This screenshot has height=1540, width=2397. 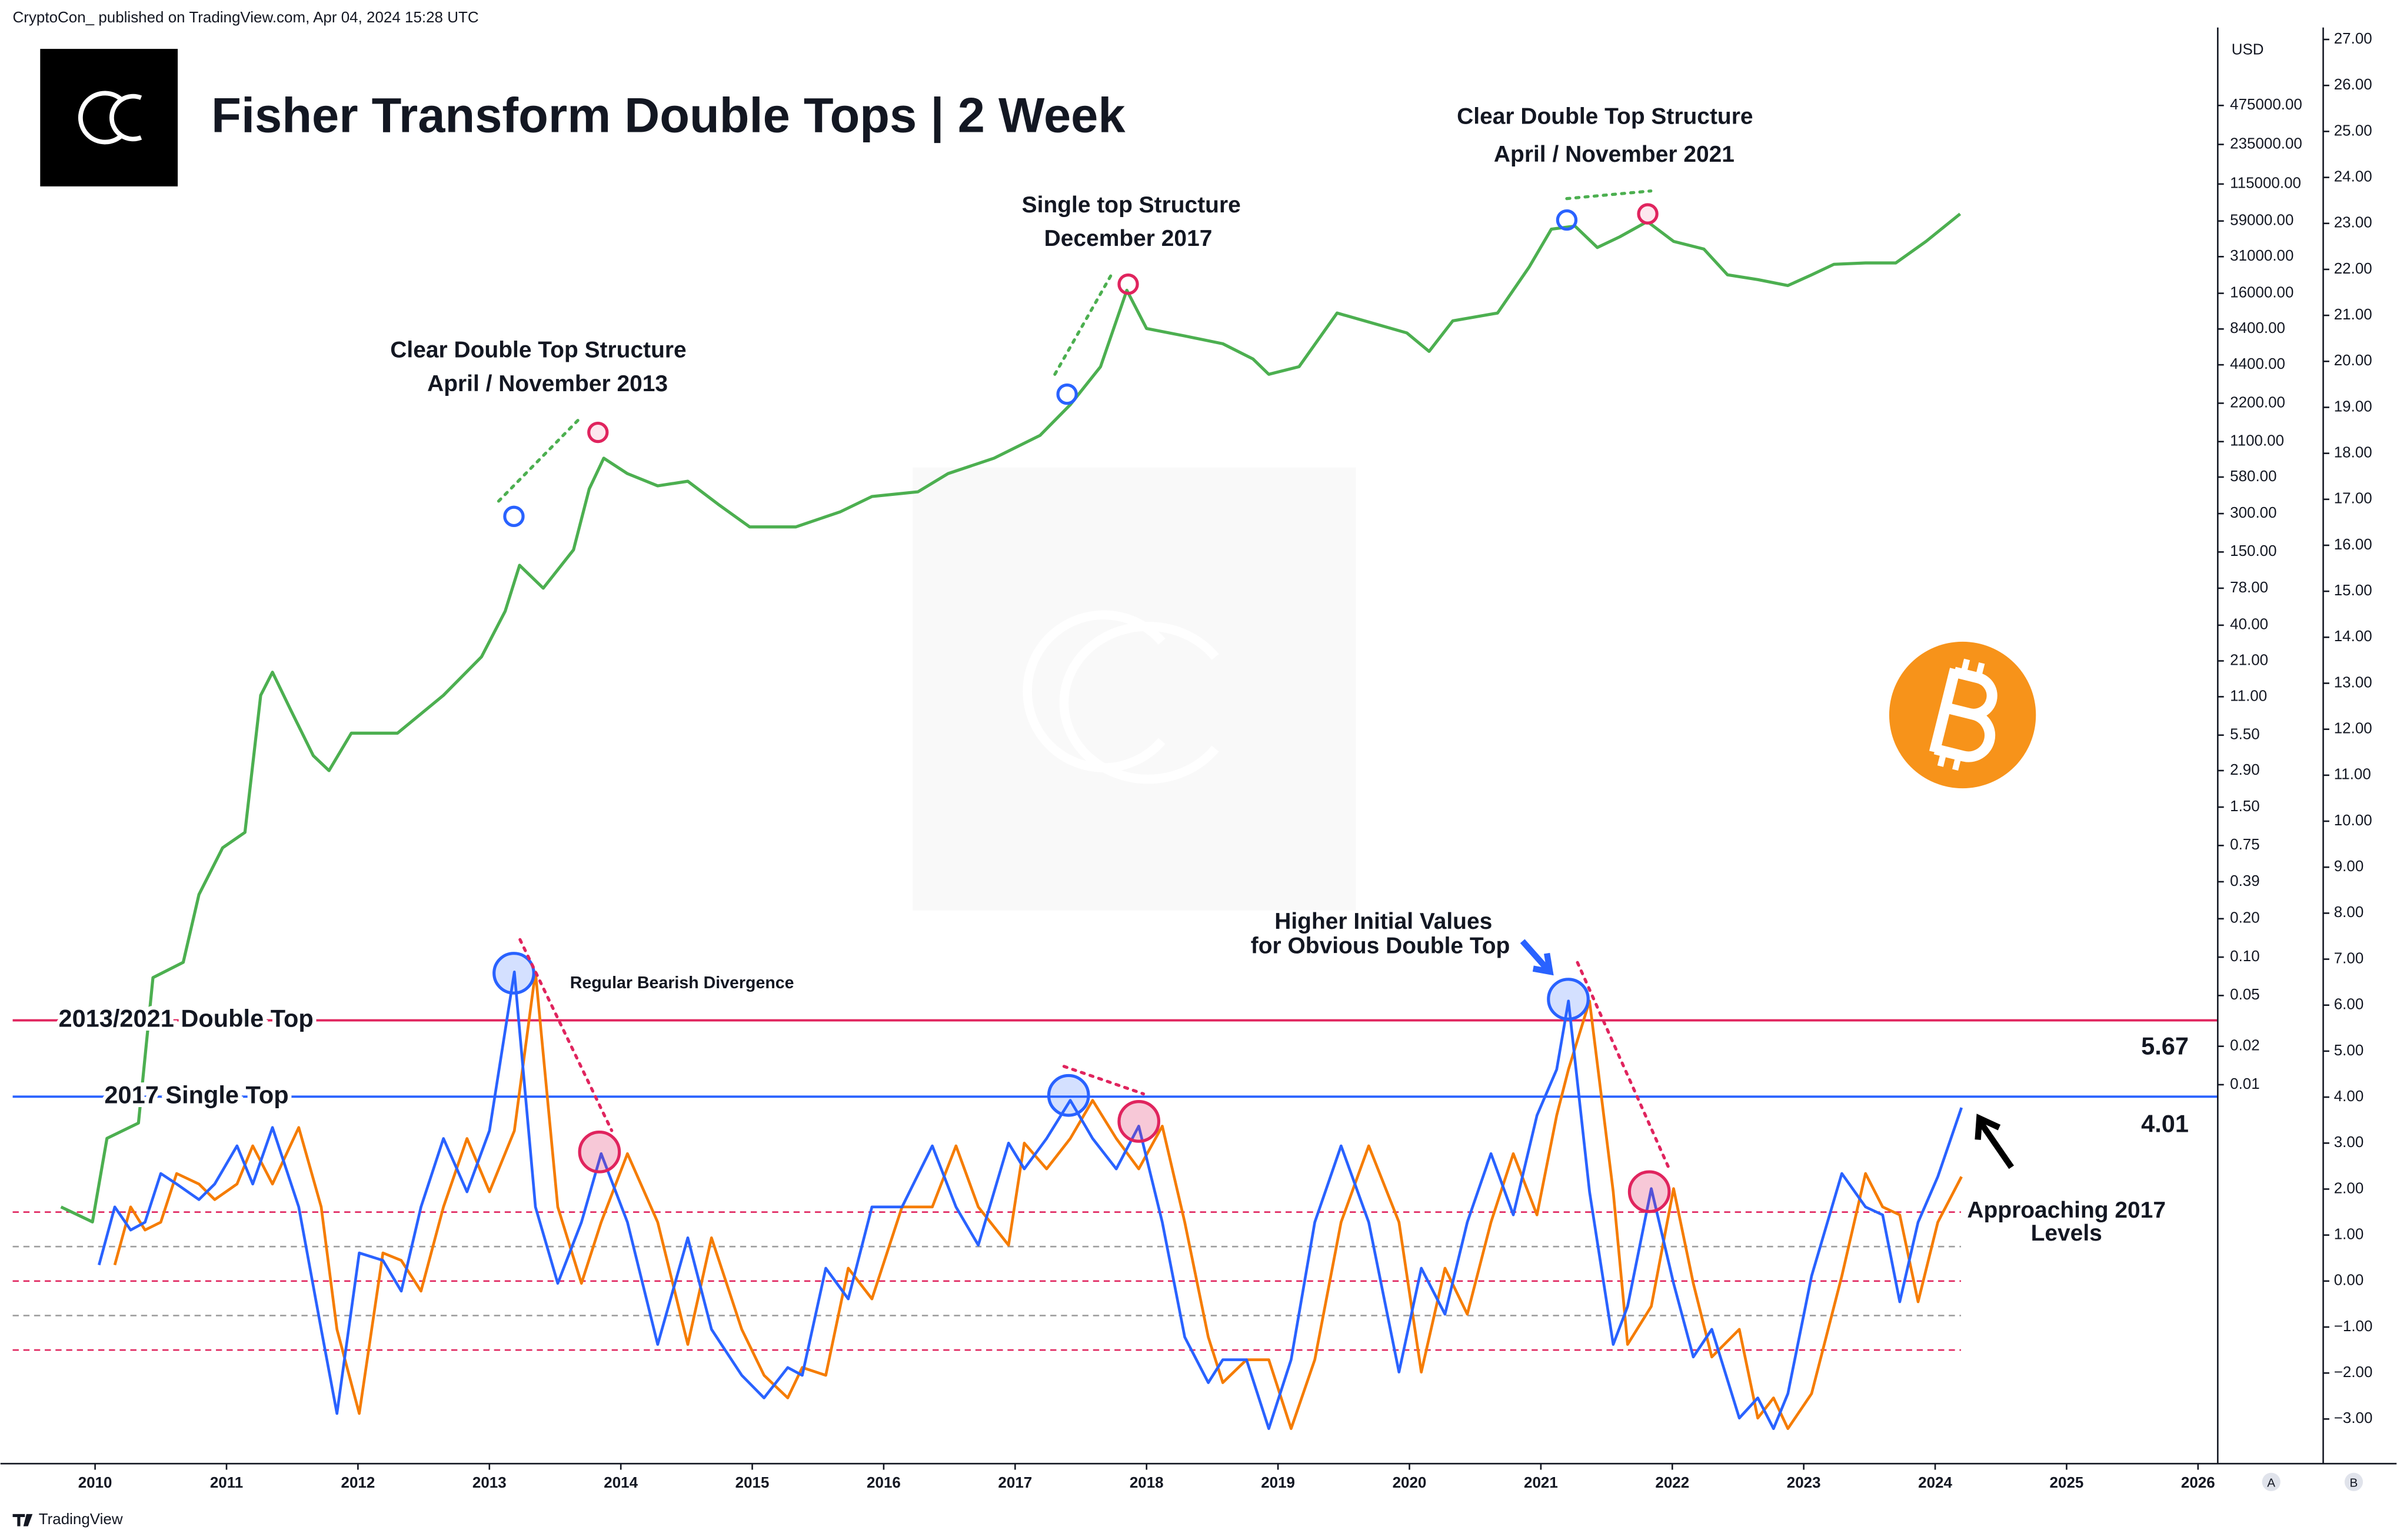 I want to click on x-tick-label: 2018, so click(x=1147, y=1482).